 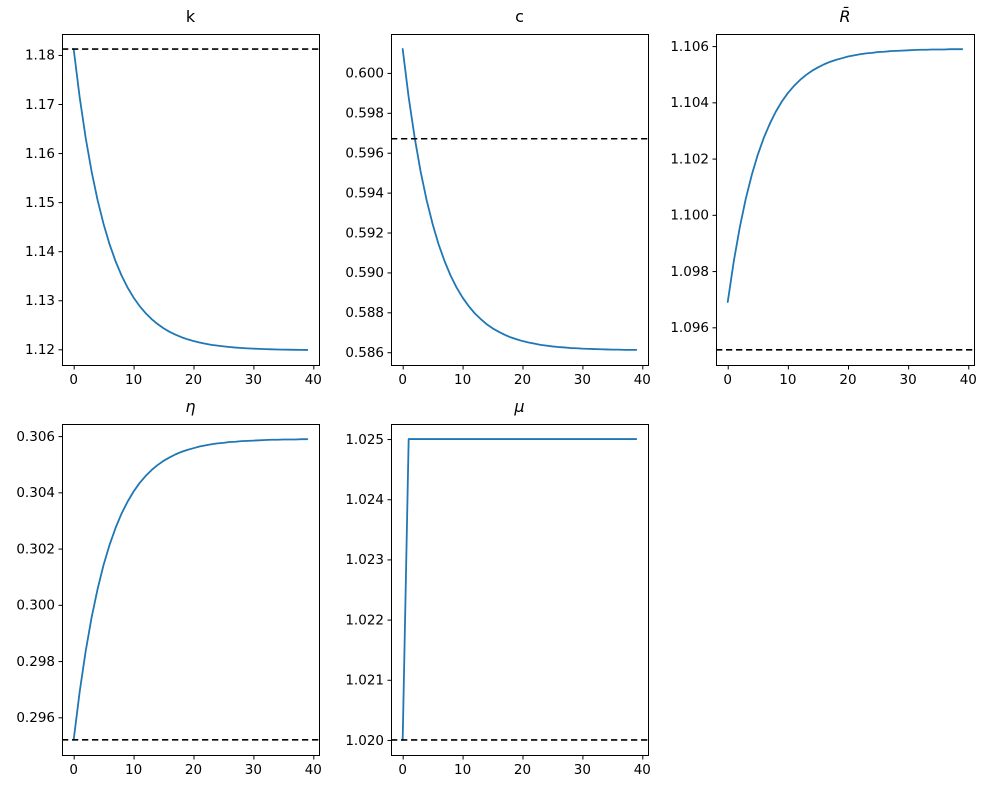 I want to click on y-tick-label: 1.102, so click(x=689, y=159).